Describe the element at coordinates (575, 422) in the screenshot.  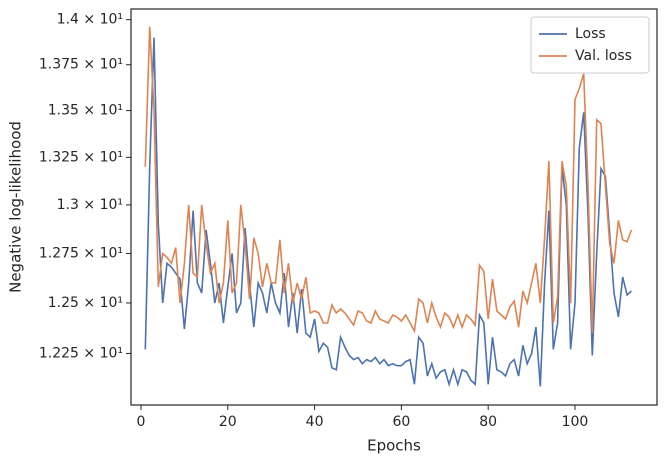
I see `x-tick-label: 100` at that location.